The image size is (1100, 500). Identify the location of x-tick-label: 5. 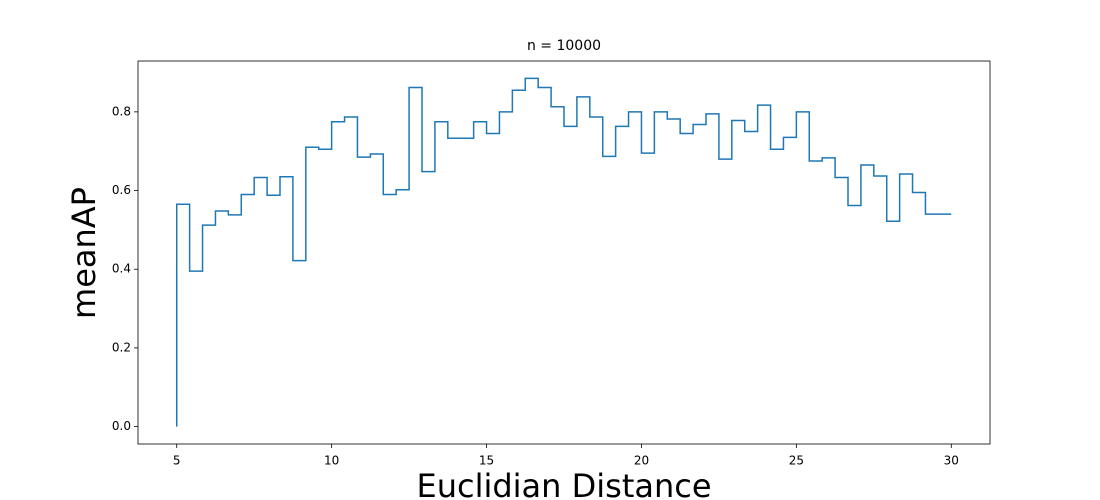
(177, 461).